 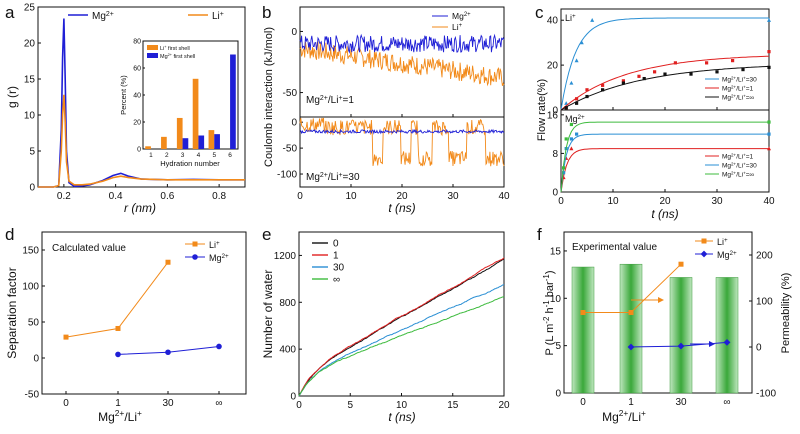 What do you see at coordinates (553, 21) in the screenshot?
I see `y-tick-label: 40` at bounding box center [553, 21].